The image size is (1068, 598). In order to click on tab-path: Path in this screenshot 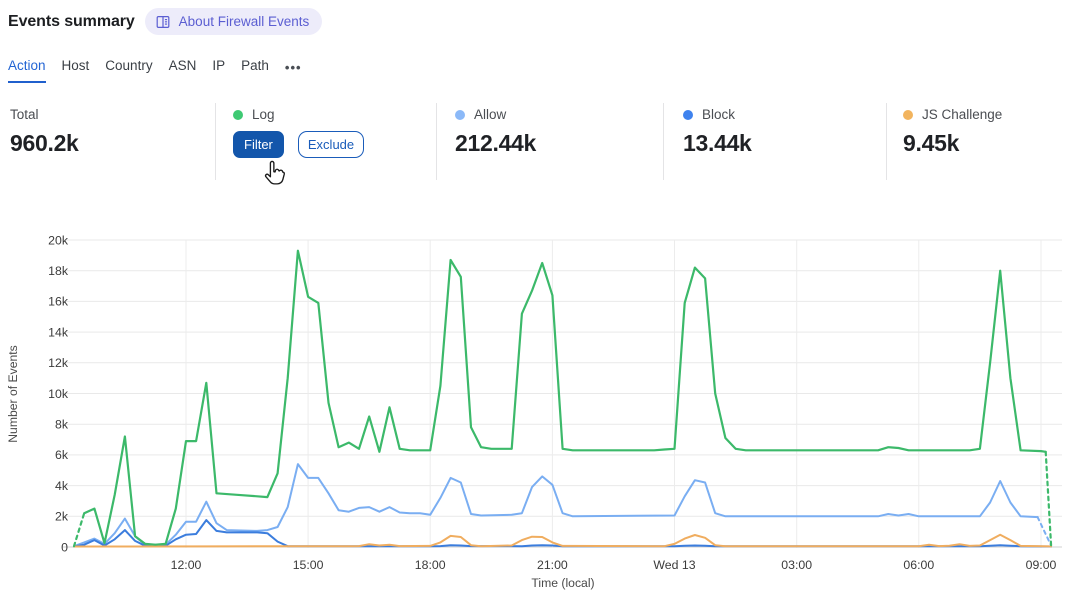, I will do `click(255, 65)`.